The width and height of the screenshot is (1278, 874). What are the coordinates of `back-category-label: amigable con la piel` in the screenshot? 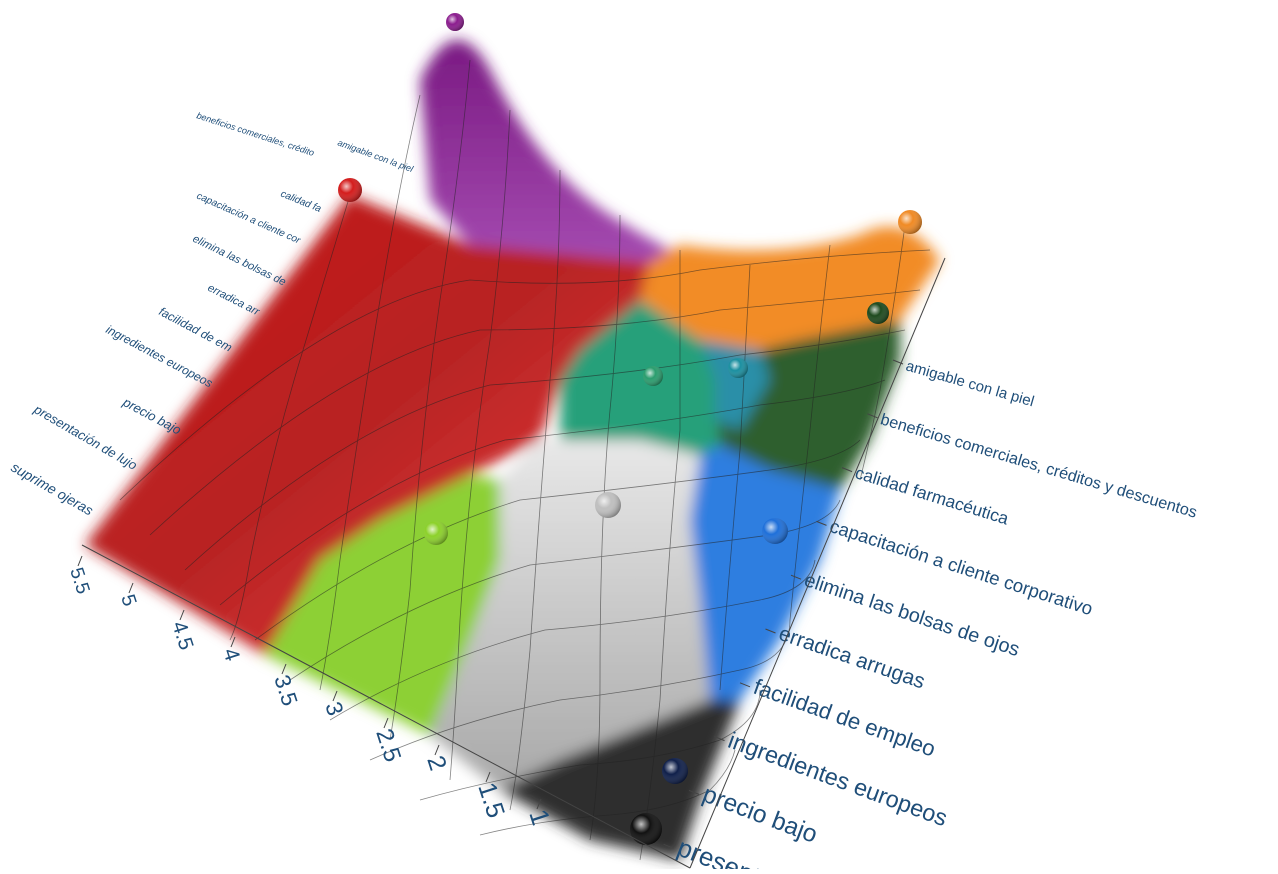 It's located at (375, 155).